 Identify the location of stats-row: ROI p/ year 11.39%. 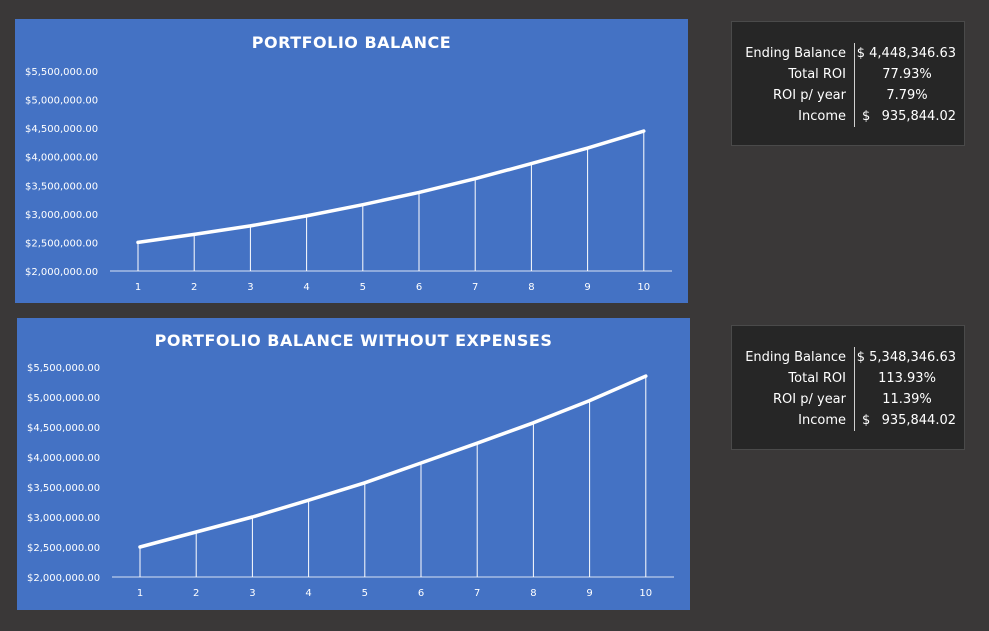
(848, 399).